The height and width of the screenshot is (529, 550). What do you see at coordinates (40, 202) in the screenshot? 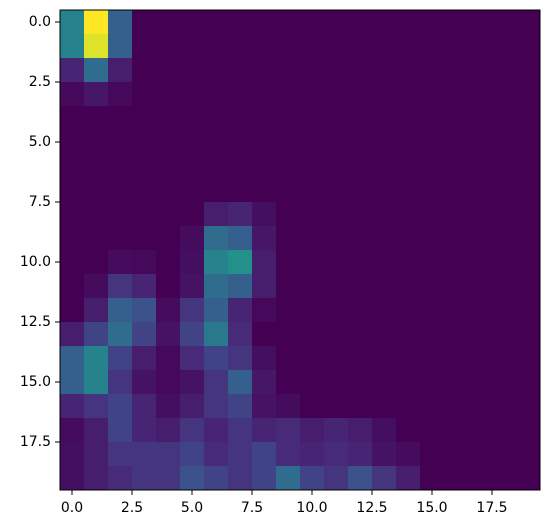
I see `y-tick-label: 7.5` at bounding box center [40, 202].